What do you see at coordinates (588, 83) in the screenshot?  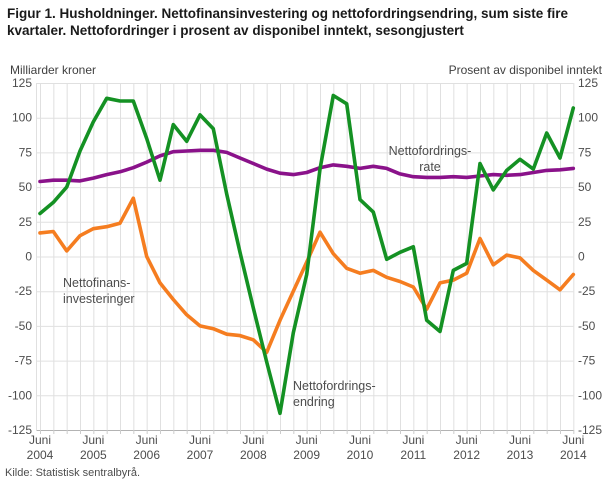 I see `y-tick-label-right: 125` at bounding box center [588, 83].